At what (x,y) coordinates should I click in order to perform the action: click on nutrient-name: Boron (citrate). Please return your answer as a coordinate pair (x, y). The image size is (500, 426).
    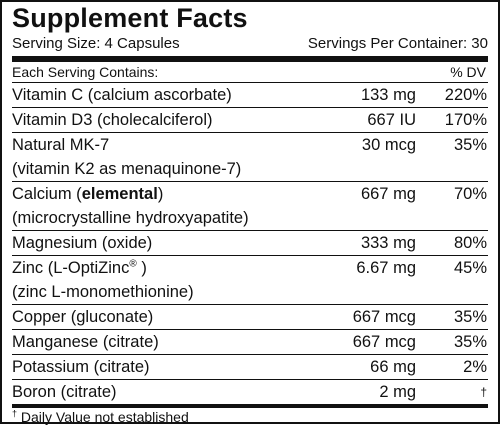
    Looking at the image, I should click on (166, 392).